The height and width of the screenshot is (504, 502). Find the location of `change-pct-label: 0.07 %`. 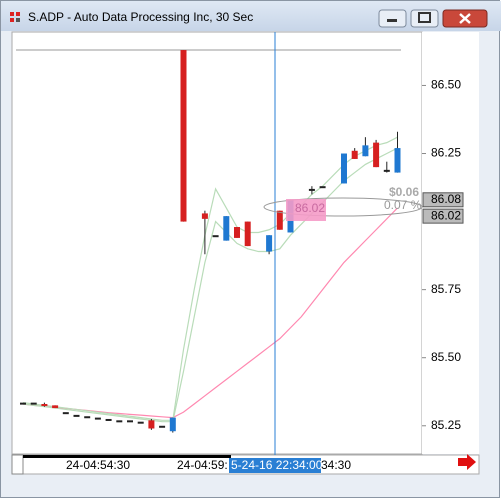

change-pct-label: 0.07 % is located at coordinates (403, 205).